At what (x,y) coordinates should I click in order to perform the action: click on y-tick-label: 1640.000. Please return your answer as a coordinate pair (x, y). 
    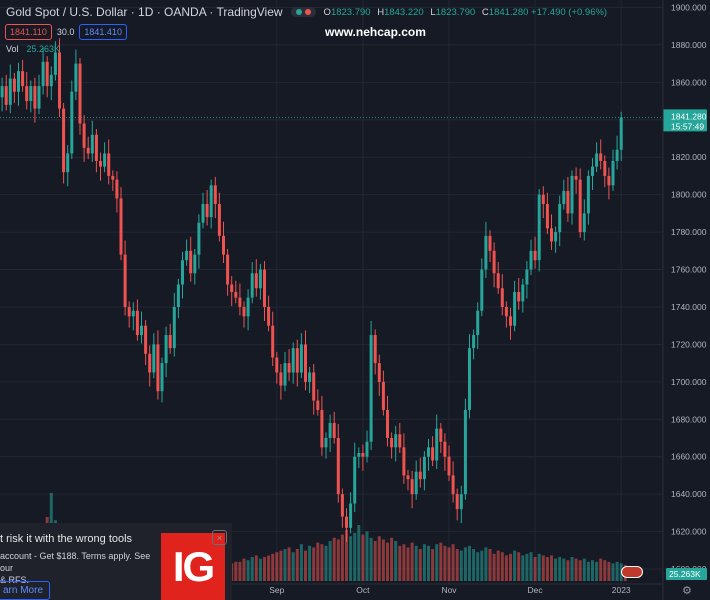
    Looking at the image, I should click on (689, 494).